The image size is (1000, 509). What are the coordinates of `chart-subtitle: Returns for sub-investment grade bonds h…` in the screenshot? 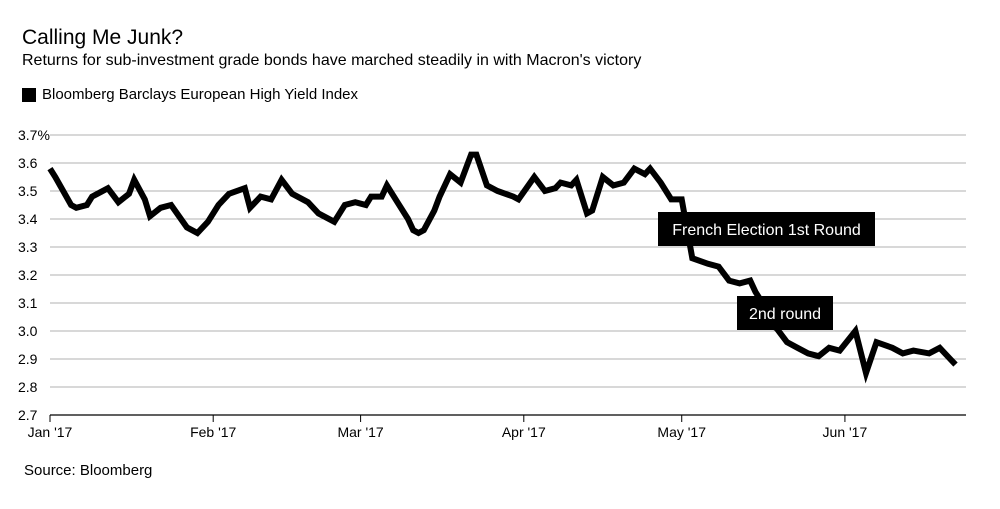 It's located at (332, 60).